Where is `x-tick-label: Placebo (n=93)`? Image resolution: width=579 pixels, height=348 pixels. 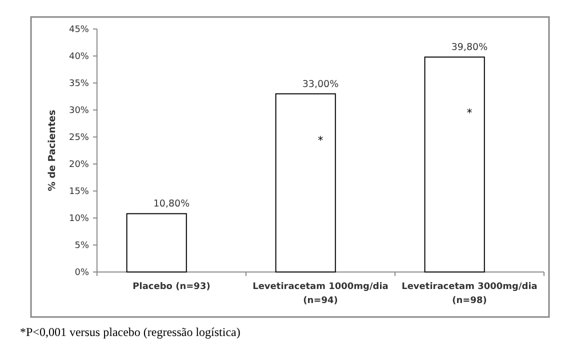 x-tick-label: Placebo (n=93) is located at coordinates (171, 287).